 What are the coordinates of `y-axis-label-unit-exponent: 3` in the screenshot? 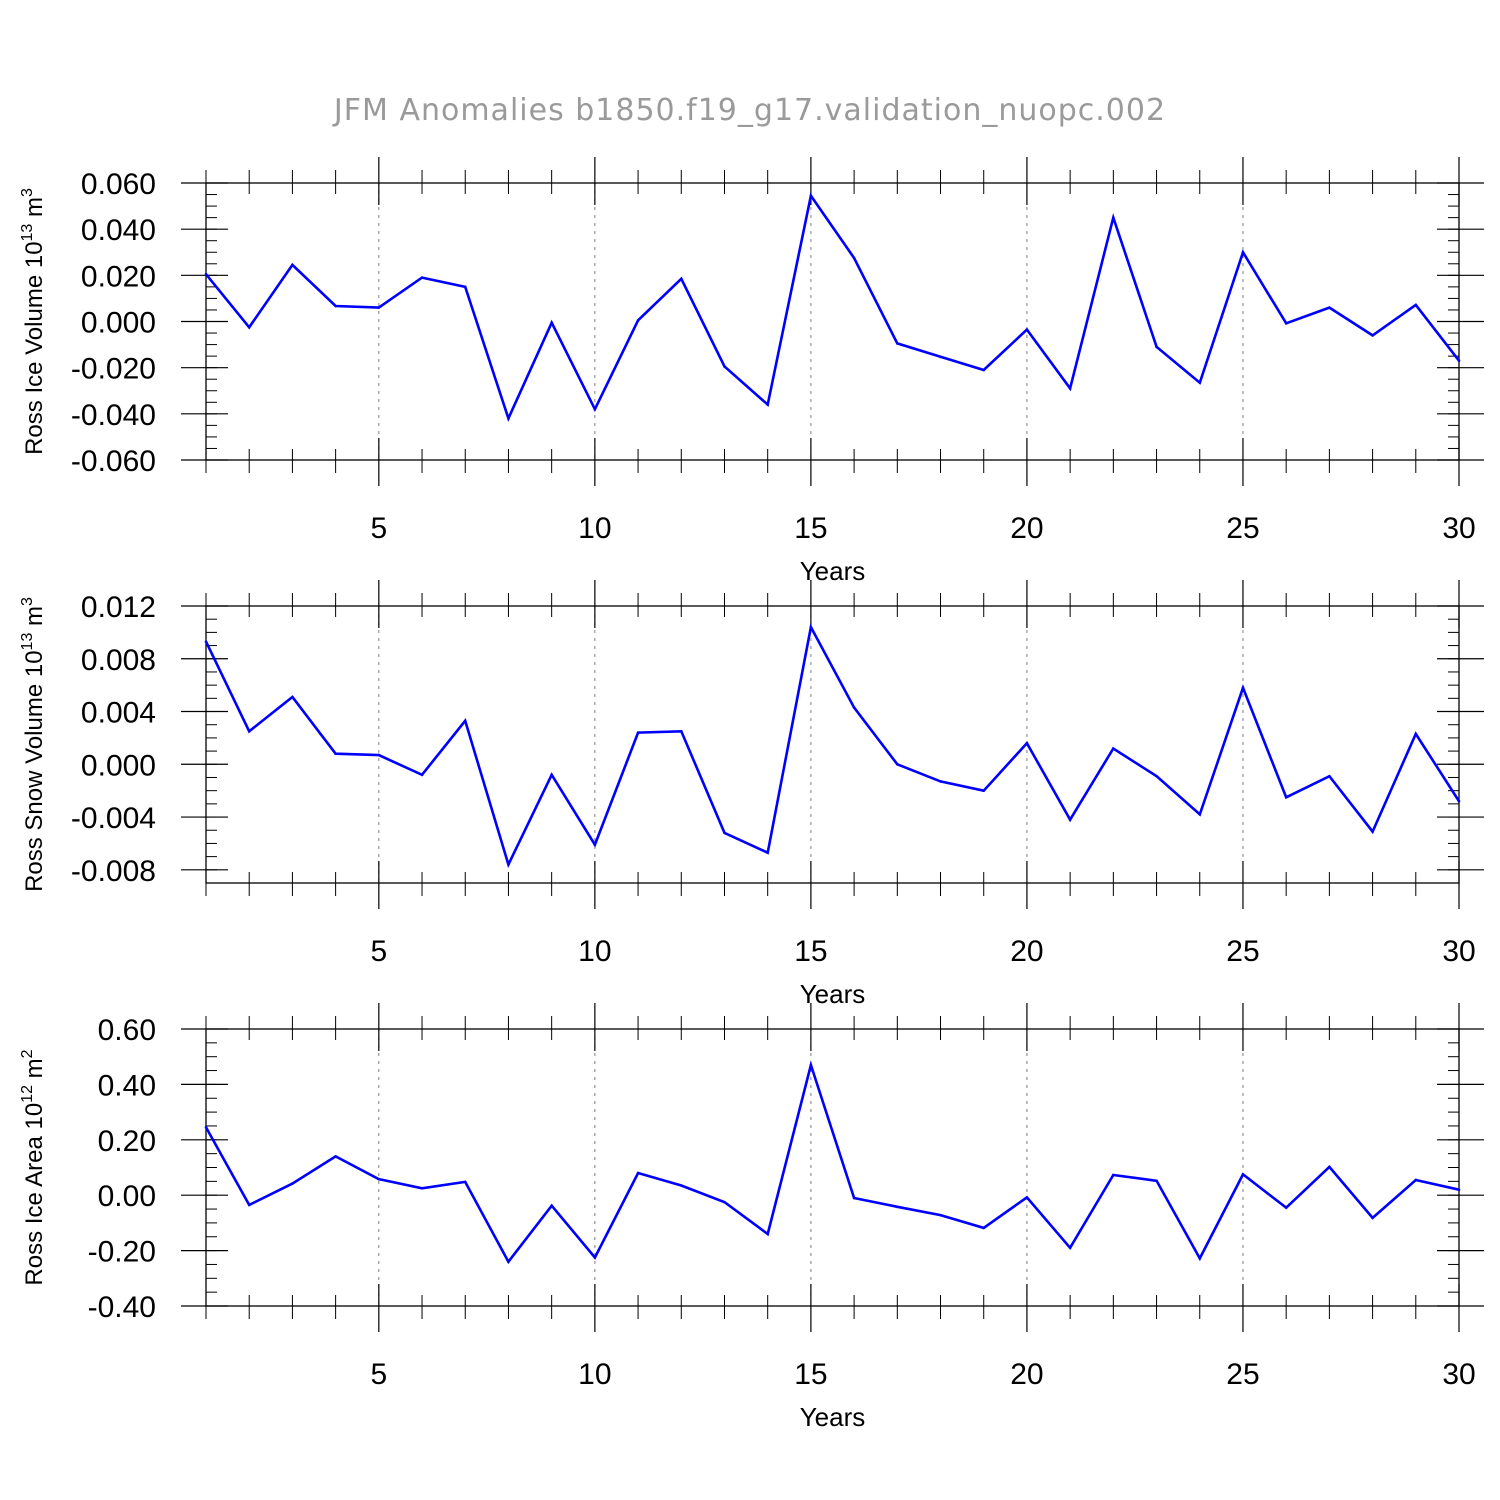 It's located at (27, 192).